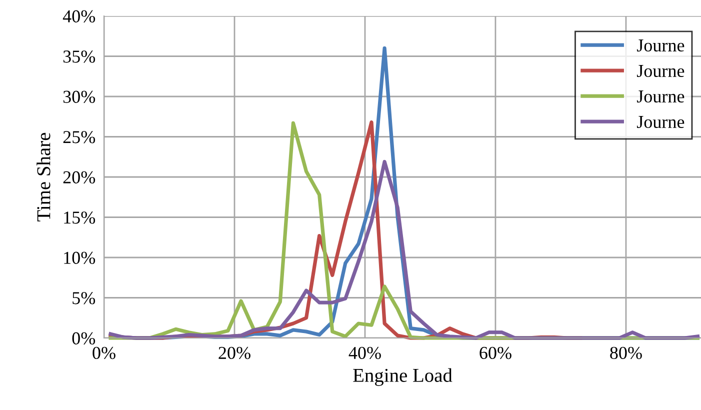  Describe the element at coordinates (79, 137) in the screenshot. I see `y-tick-label: 25%` at that location.